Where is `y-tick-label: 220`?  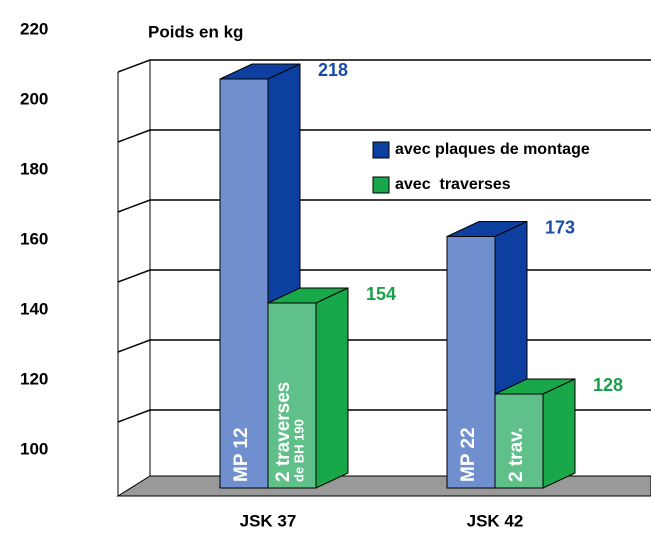
y-tick-label: 220 is located at coordinates (34, 28).